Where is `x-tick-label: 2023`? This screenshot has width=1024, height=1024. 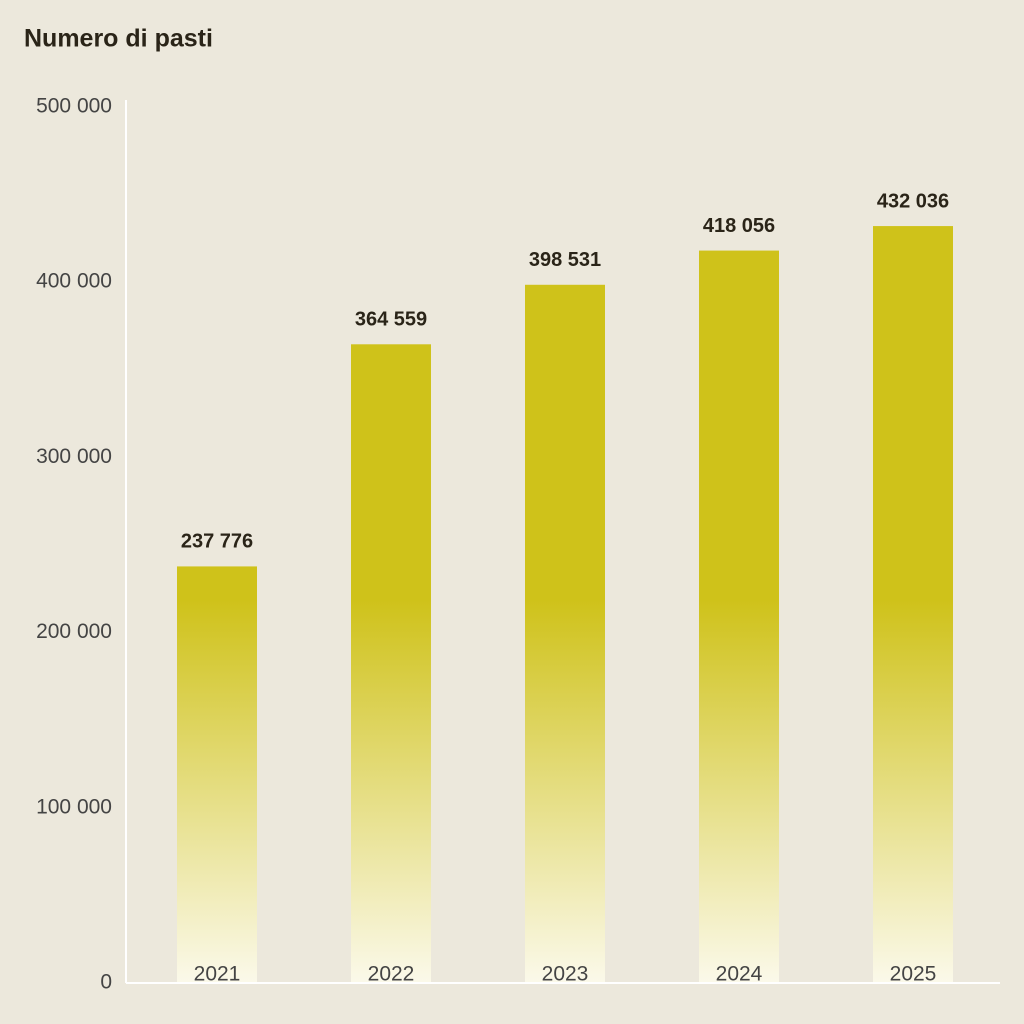
x-tick-label: 2023 is located at coordinates (565, 974).